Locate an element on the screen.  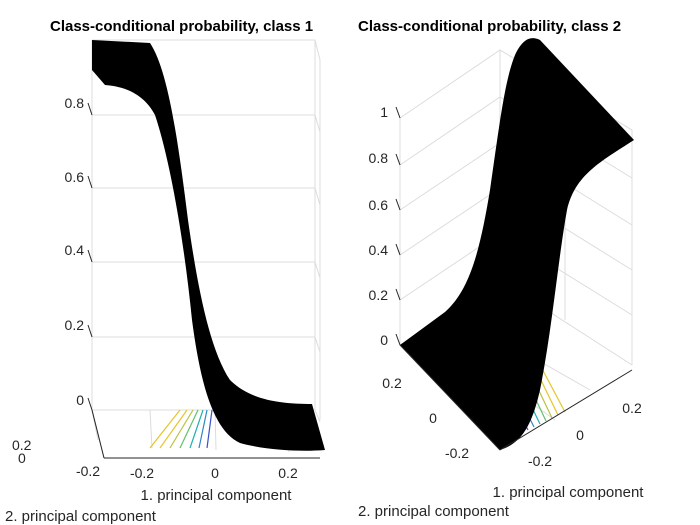
x-tick-labels-panel-2: -0.2 0 0.2 is located at coordinates (585, 434).